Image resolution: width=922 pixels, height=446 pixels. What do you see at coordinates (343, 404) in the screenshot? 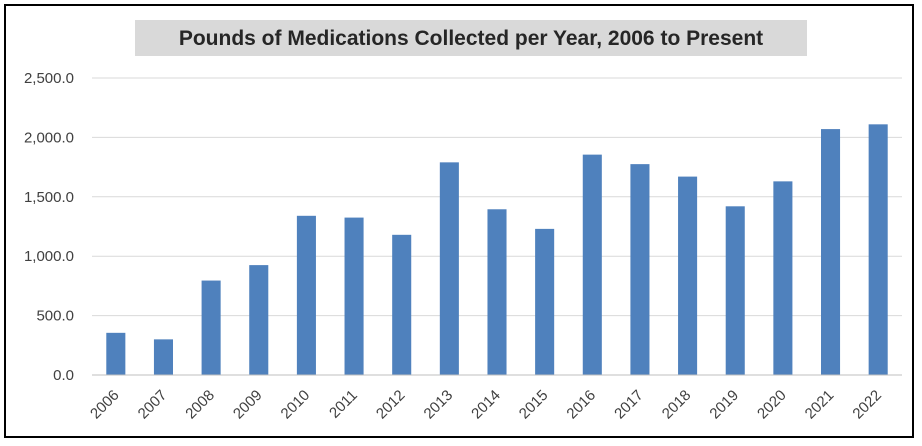
I see `x-tick-label: 2011` at bounding box center [343, 404].